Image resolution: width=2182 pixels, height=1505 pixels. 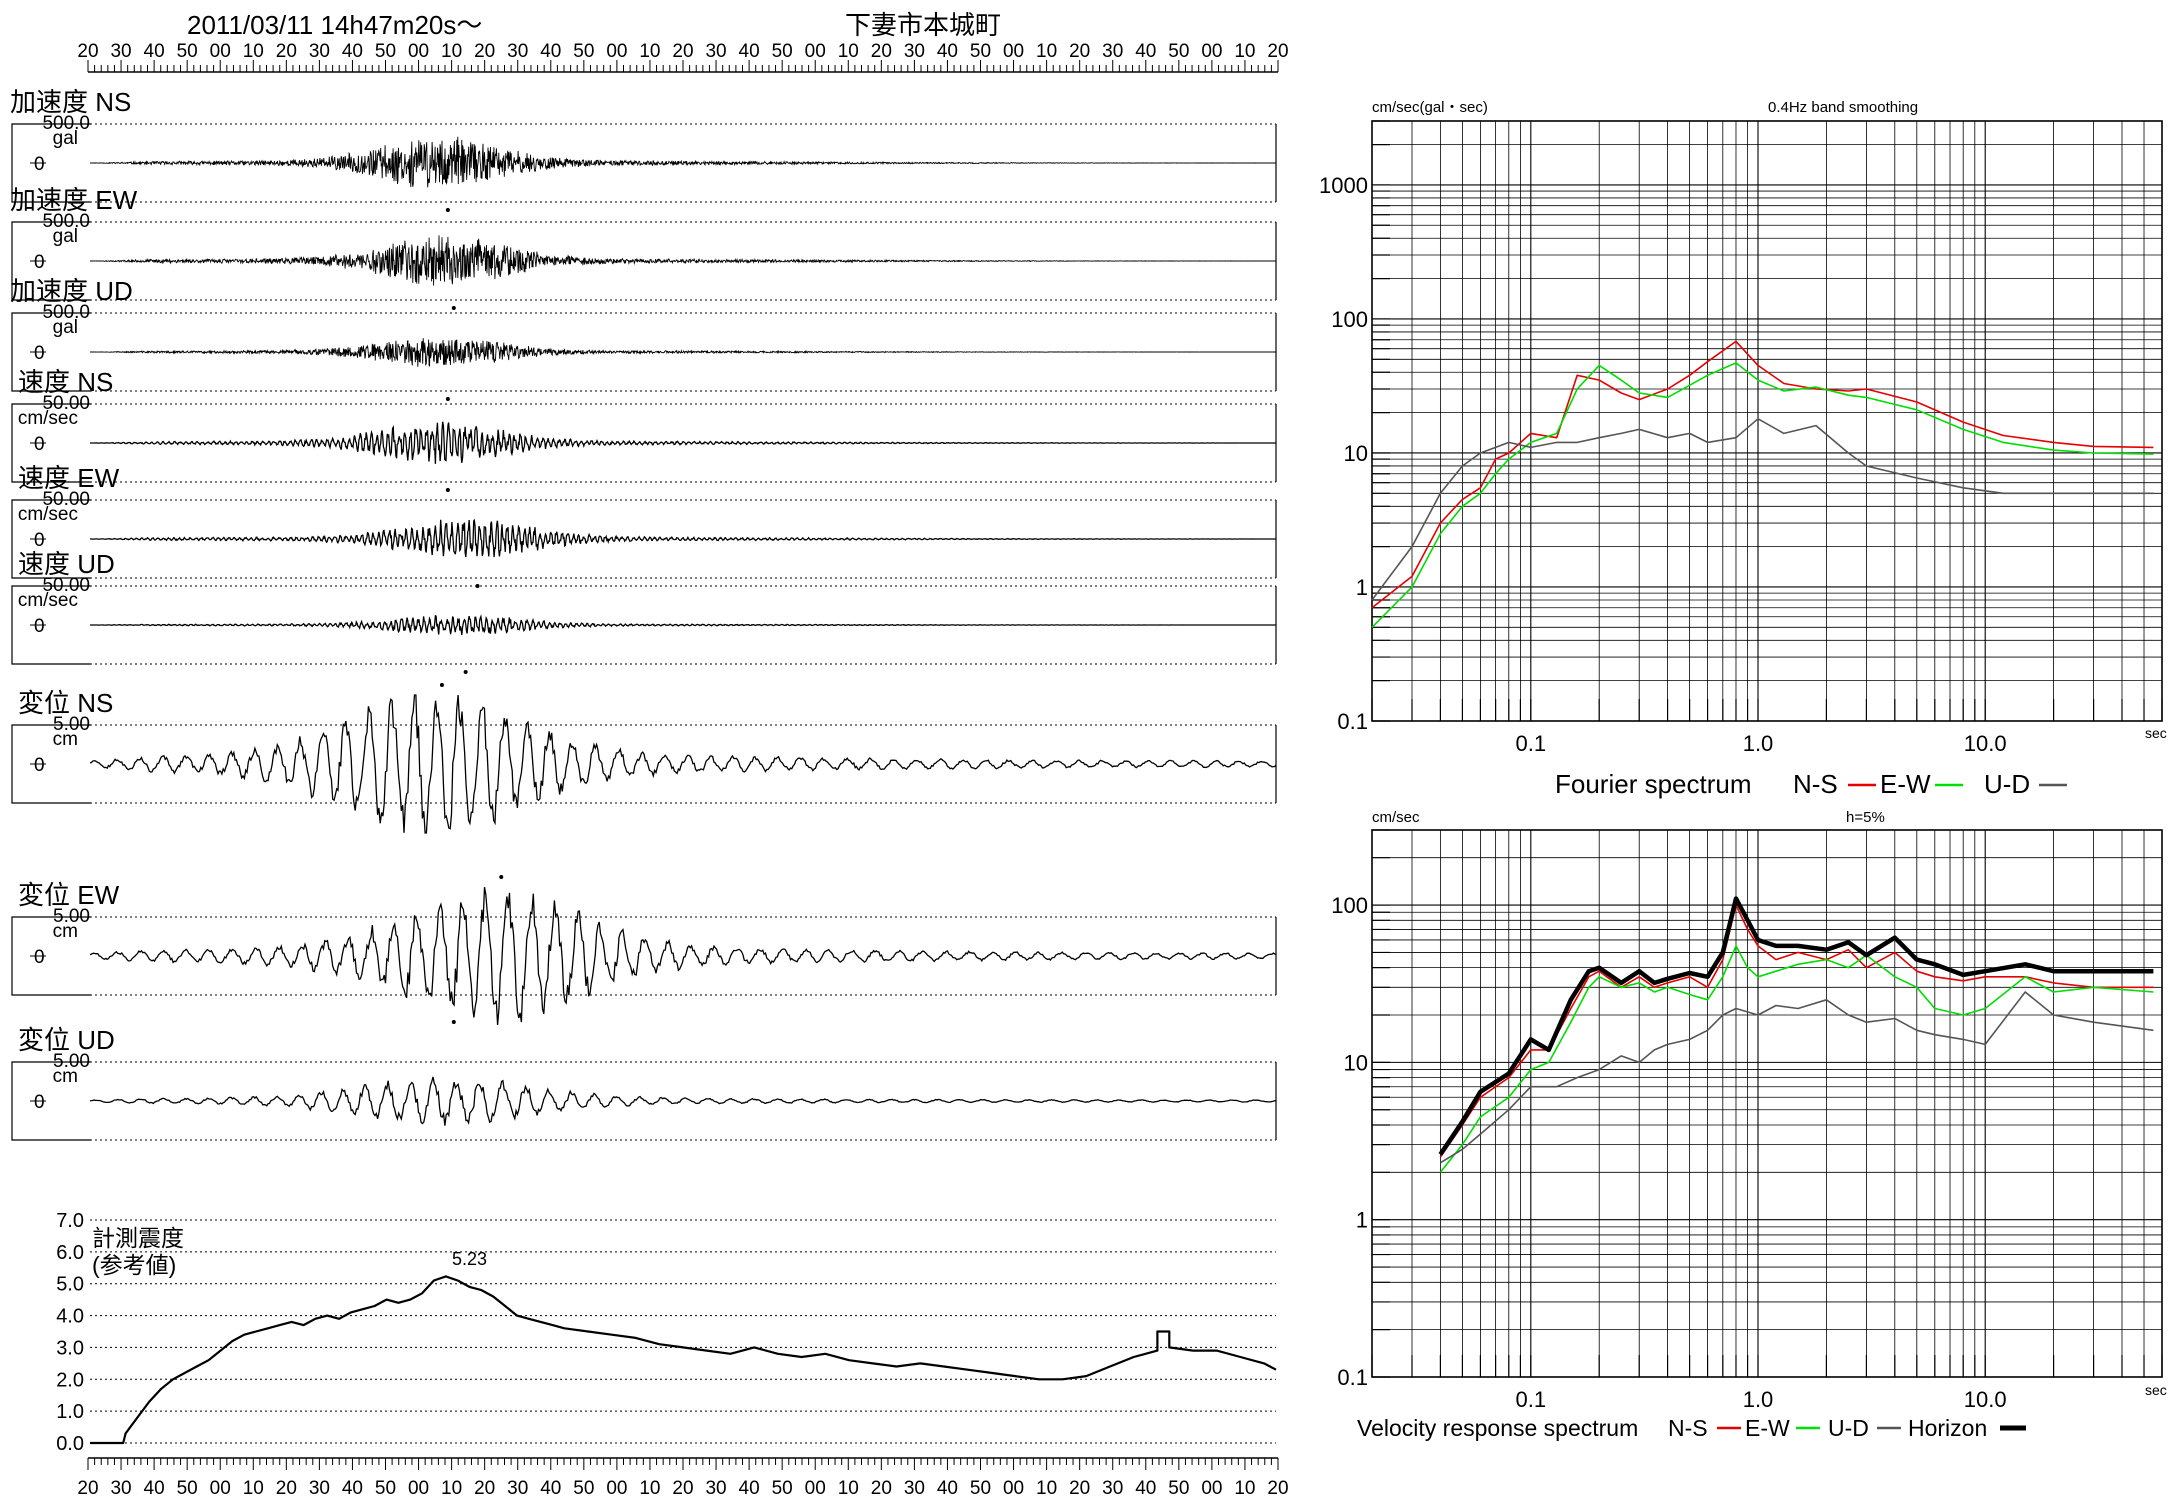 I want to click on header: 2011/03/11 14h47m20s～ 下妻市本城町, so click(x=594, y=25).